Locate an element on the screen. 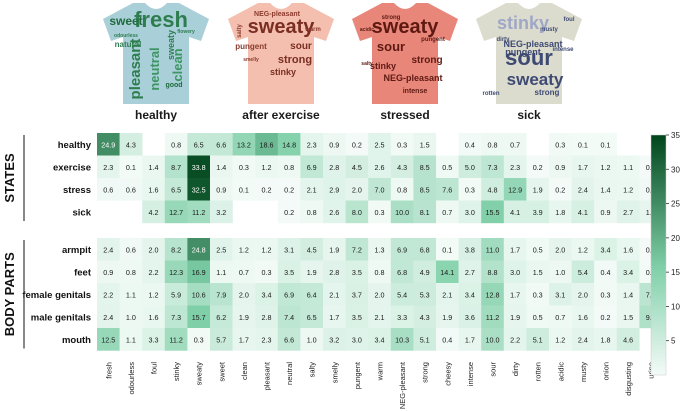 The image size is (685, 411). wordcloud-word: stinky is located at coordinates (383, 66).